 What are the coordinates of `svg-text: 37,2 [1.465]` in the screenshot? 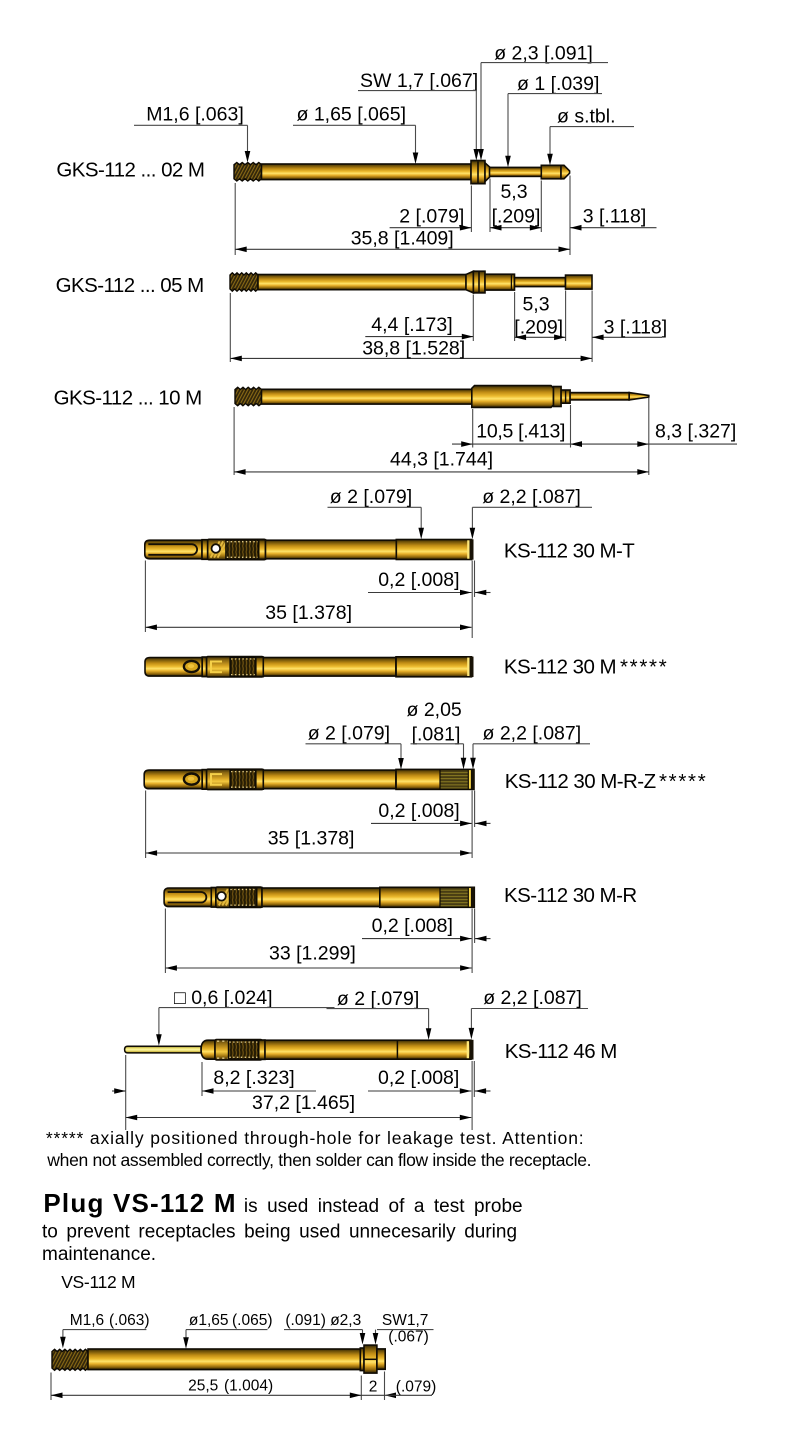 It's located at (303, 1103).